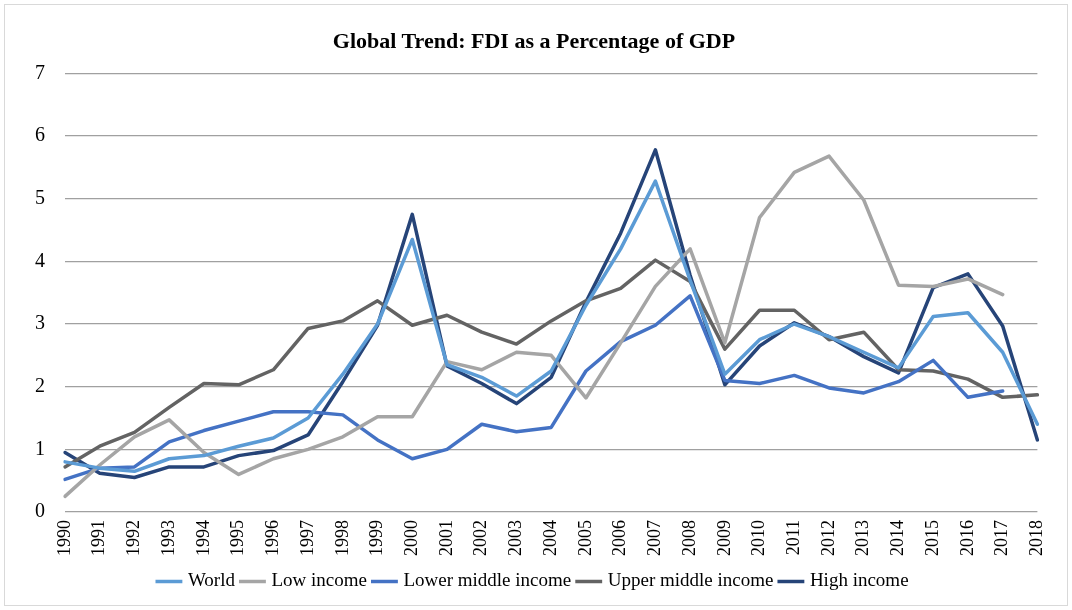  I want to click on legend-label: Lower middle income, so click(487, 580).